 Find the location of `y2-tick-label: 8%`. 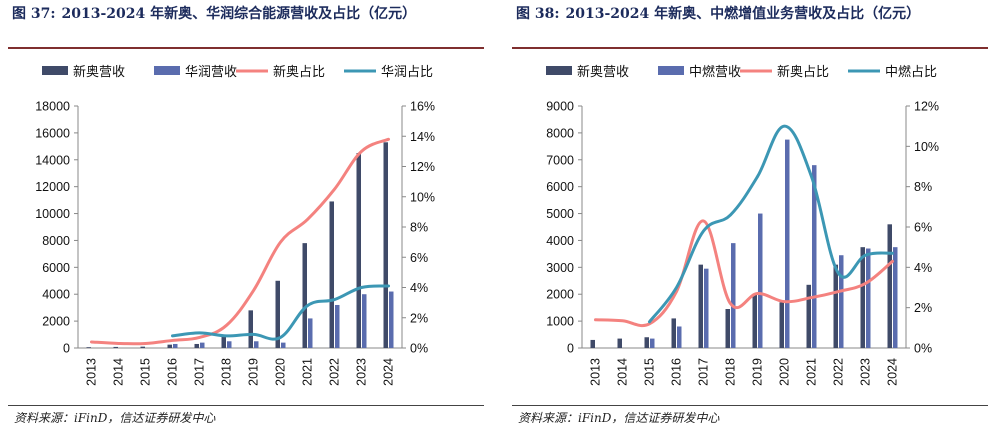

y2-tick-label: 8% is located at coordinates (923, 187).